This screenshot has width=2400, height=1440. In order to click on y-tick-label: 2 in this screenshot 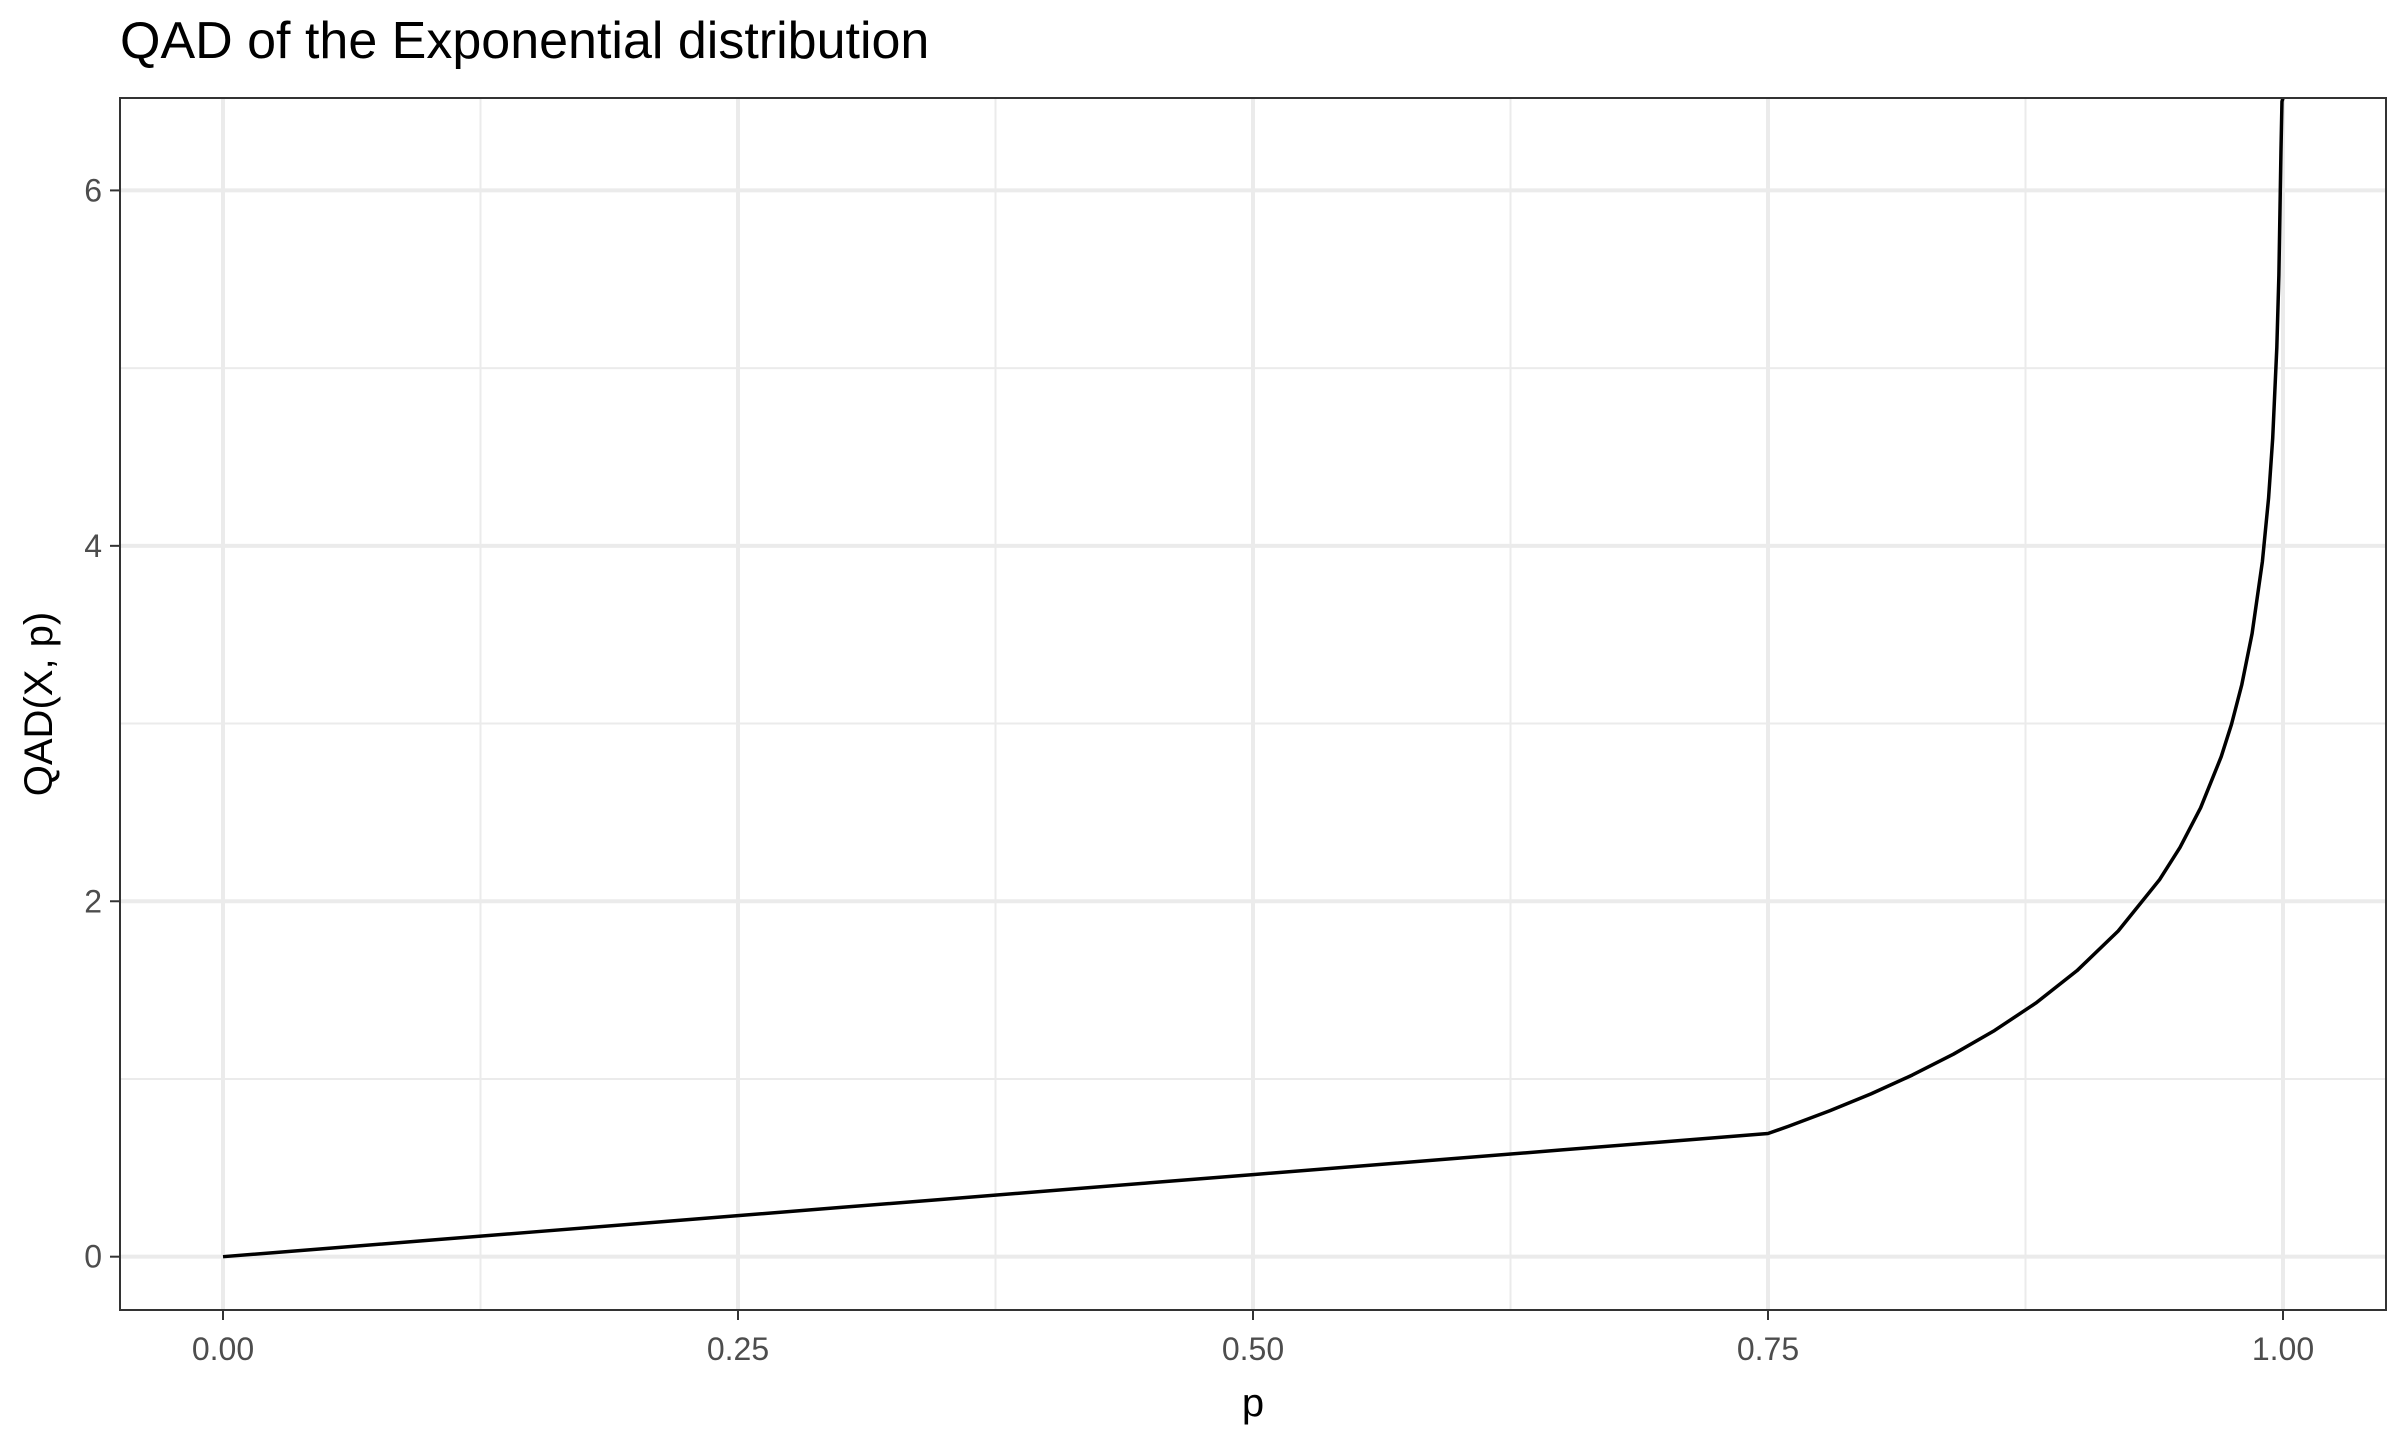, I will do `click(93, 901)`.